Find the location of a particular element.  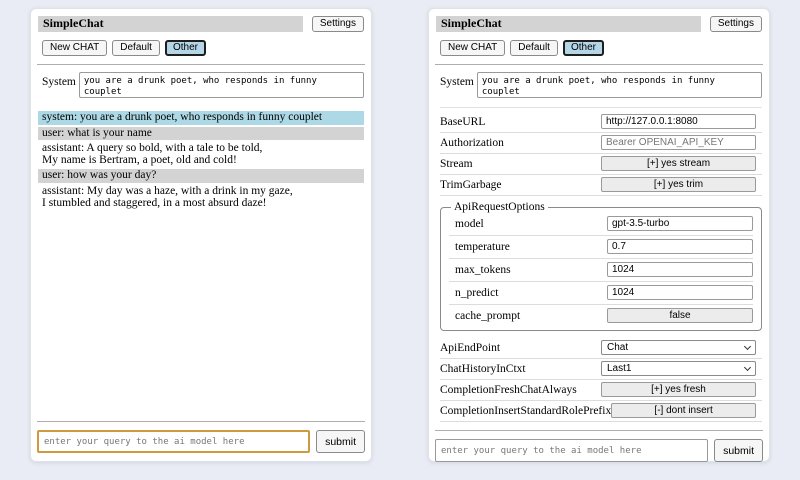

setting-row-chat-history-in-ctxt: ChatHistoryInCtxt Last1 is located at coordinates (601, 369).